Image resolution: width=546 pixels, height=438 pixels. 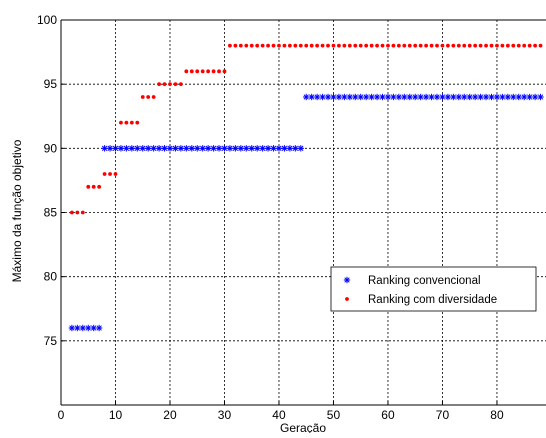 I want to click on x-tick-label: 40, so click(x=279, y=415).